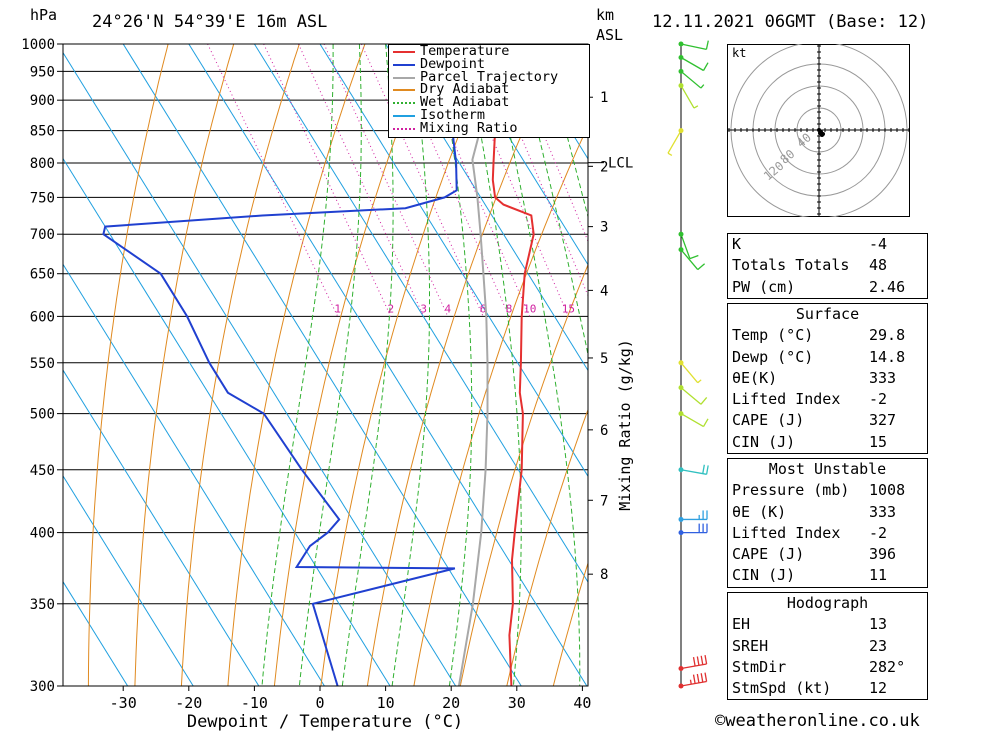  I want to click on index-row: PW (cm) 2.46, so click(827, 287).